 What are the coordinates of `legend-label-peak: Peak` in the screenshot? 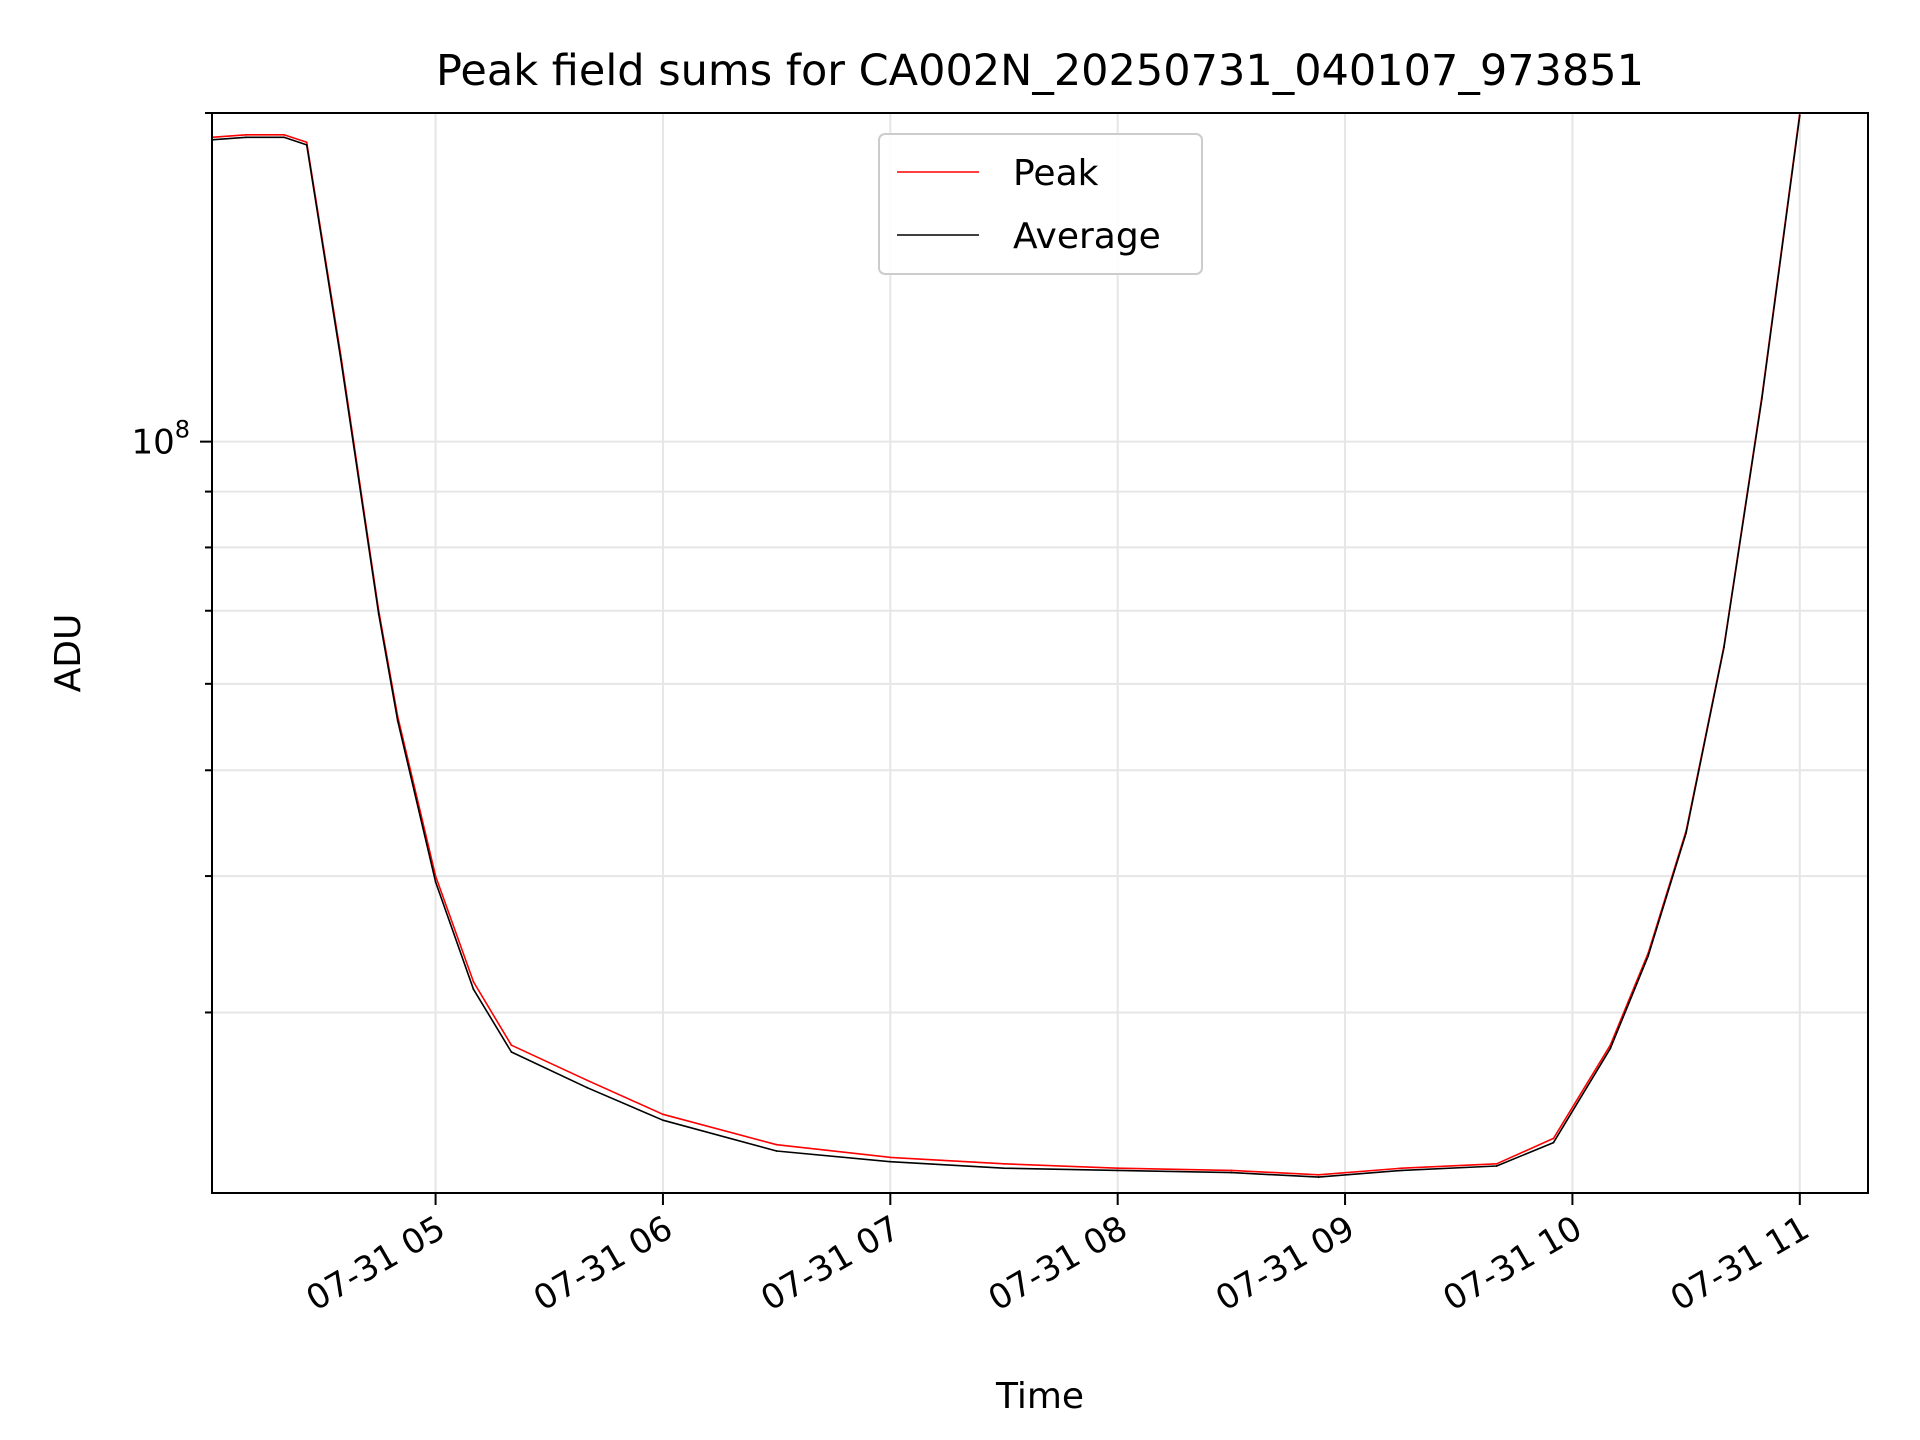 It's located at (1056, 173).